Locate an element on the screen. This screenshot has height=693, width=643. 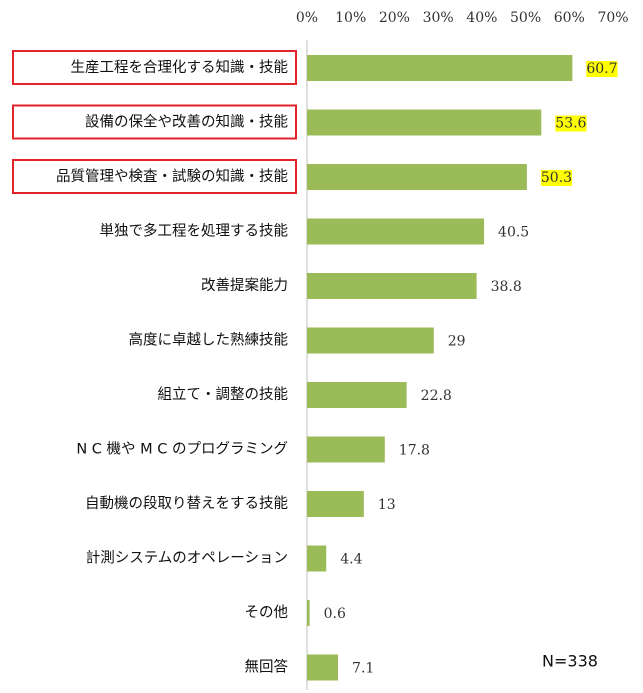
x-tick-label: 70% is located at coordinates (612, 18).